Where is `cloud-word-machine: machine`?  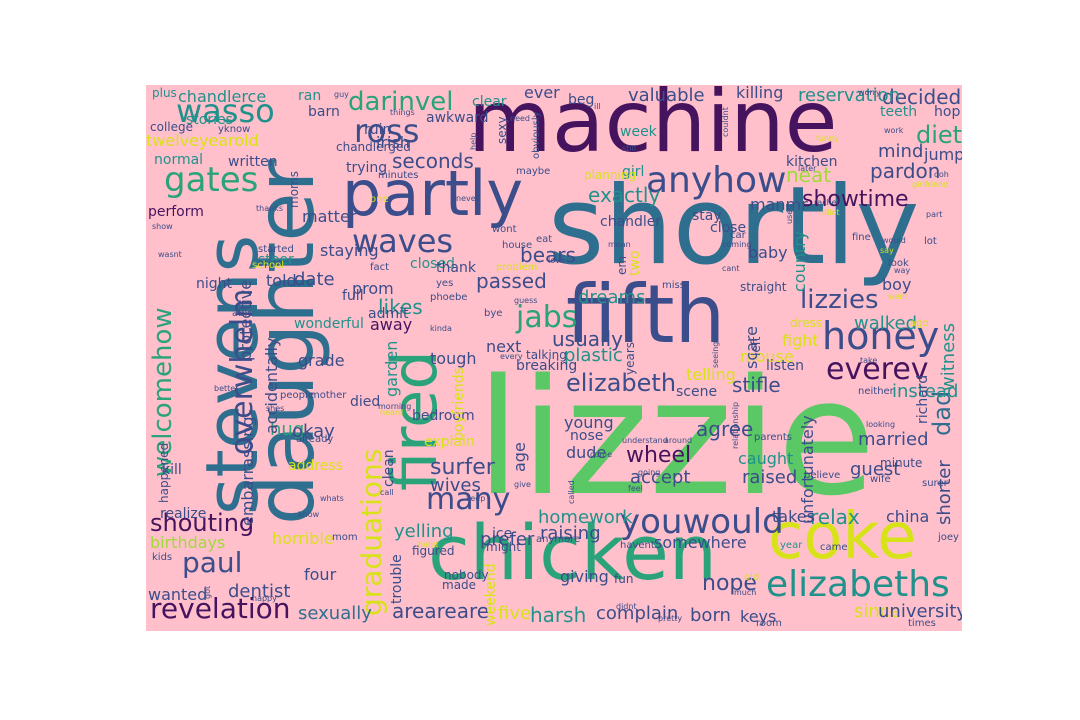 cloud-word-machine: machine is located at coordinates (653, 128).